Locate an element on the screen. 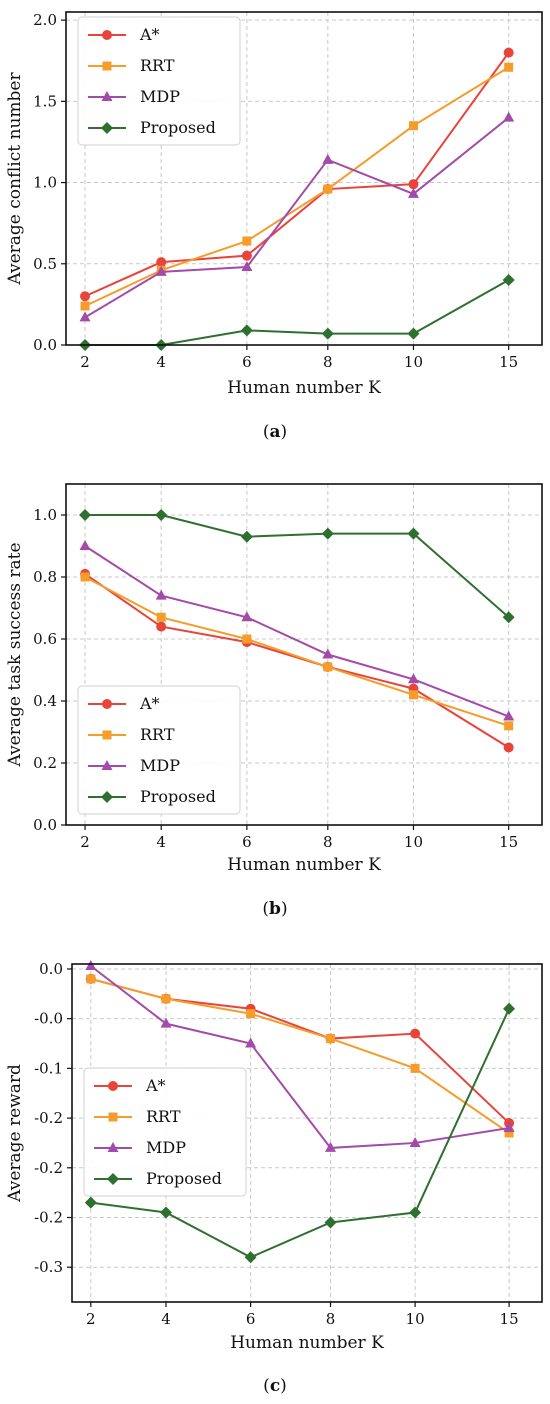 This screenshot has width=550, height=1404. x-tick-label: 6 is located at coordinates (251, 1319).